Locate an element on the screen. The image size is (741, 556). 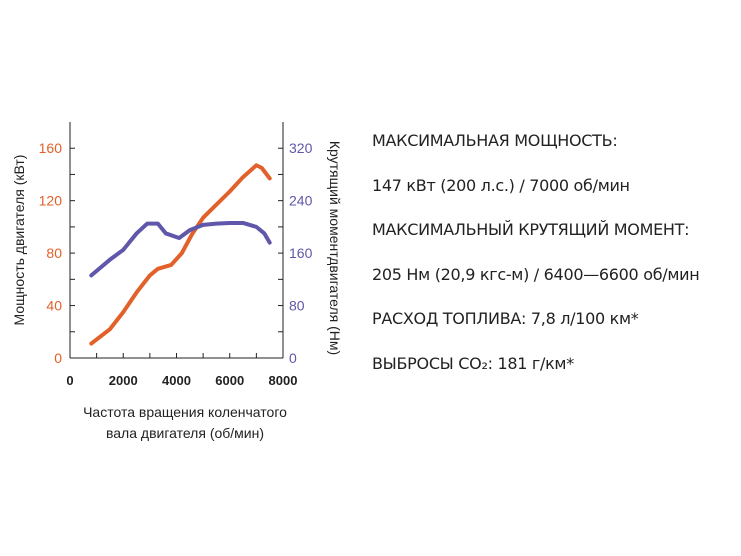
x-tick-label: 6000 is located at coordinates (229, 380).